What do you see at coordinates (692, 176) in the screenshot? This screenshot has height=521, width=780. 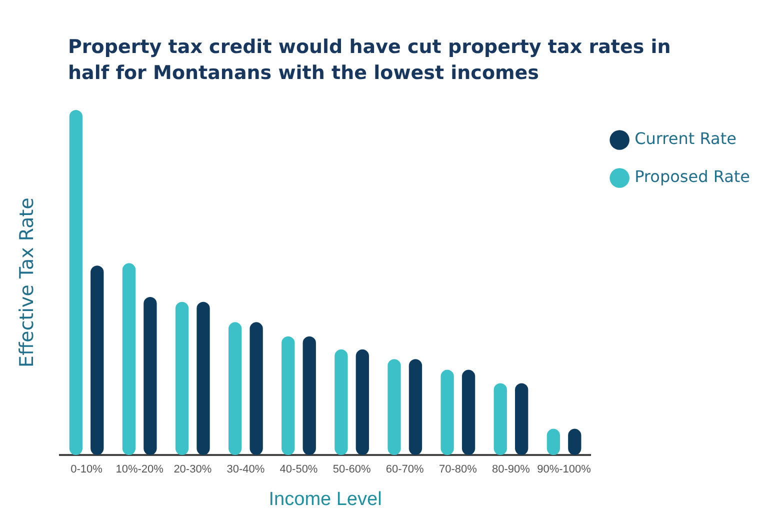 I see `legend-label: Proposed Rate` at bounding box center [692, 176].